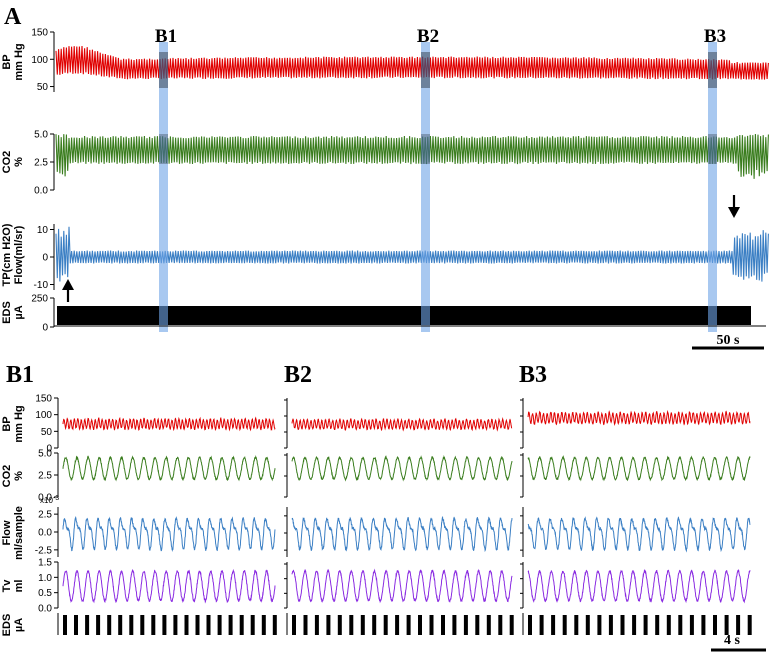 Image resolution: width=771 pixels, height=654 pixels. Describe the element at coordinates (47, 432) in the screenshot. I see `panel-b-bp-tick-label: 50` at that location.